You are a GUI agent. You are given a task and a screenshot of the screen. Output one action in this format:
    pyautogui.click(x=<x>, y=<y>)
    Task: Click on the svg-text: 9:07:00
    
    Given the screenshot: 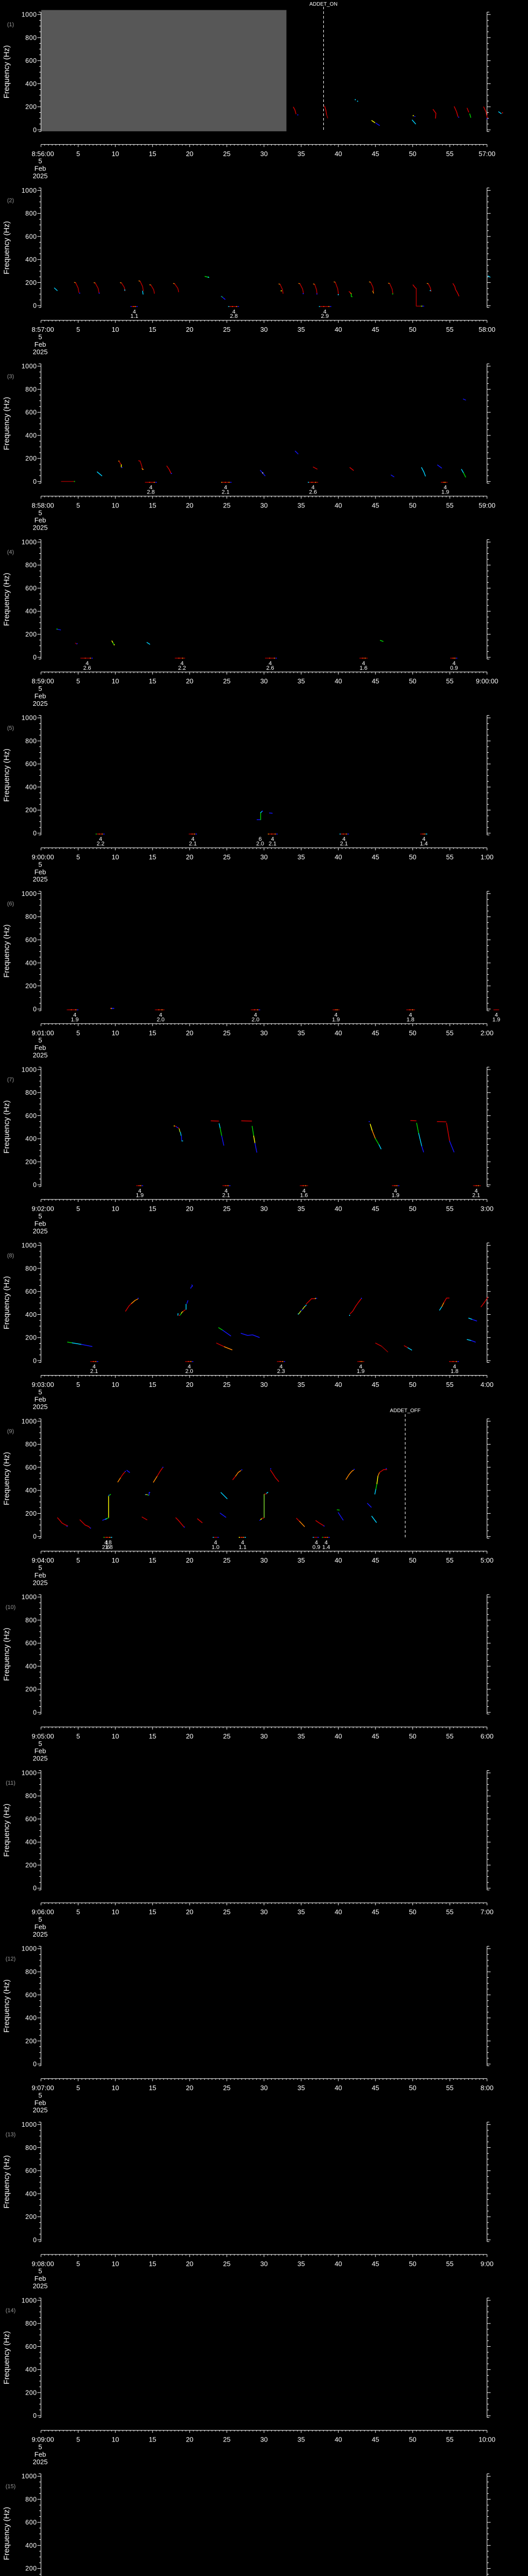 What is the action you would take?
    pyautogui.click(x=42, y=2088)
    